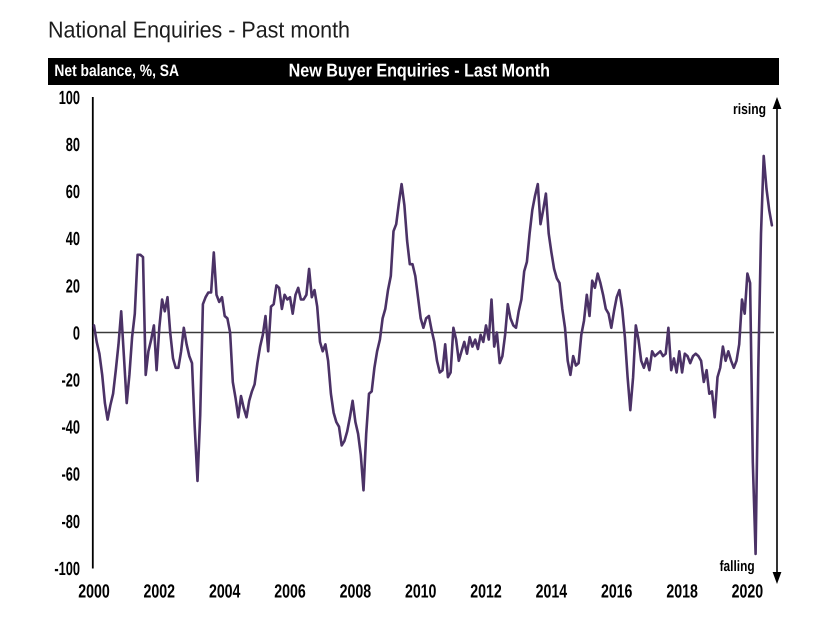 The width and height of the screenshot is (814, 643). Describe the element at coordinates (552, 592) in the screenshot. I see `svg-text: 2014` at that location.